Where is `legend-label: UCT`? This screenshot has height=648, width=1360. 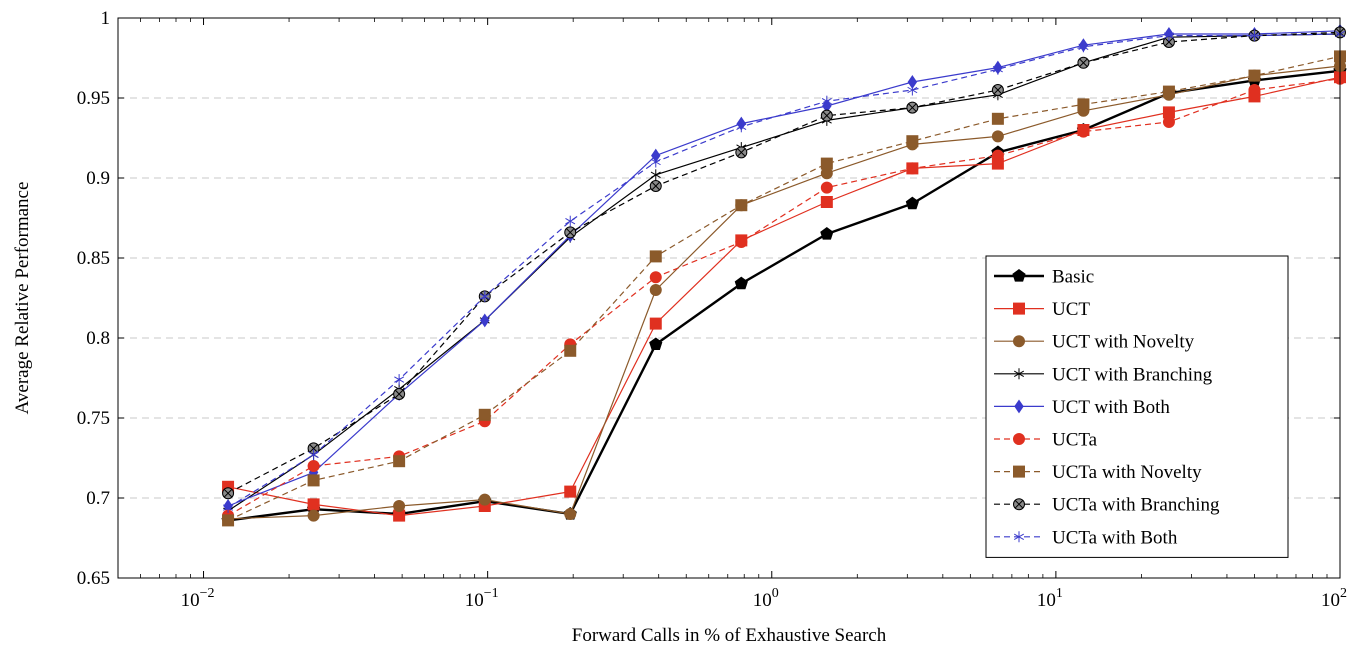 legend-label: UCT is located at coordinates (1071, 309).